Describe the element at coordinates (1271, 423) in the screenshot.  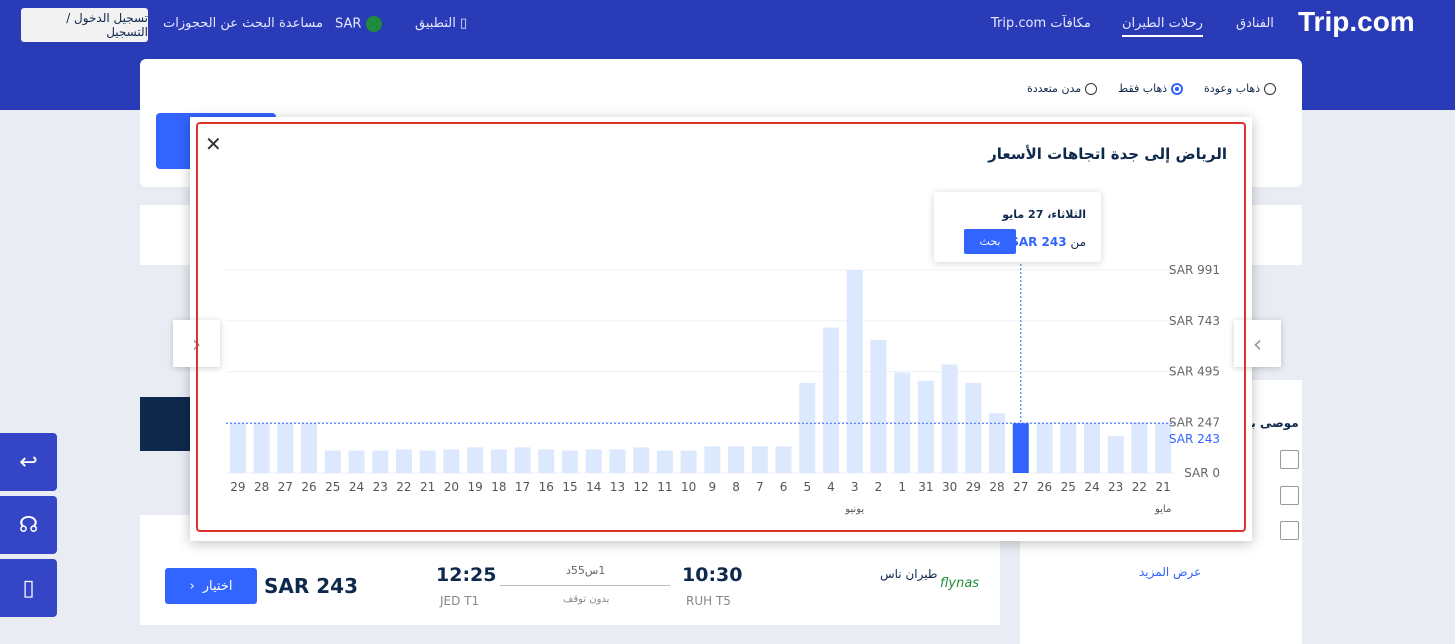
I see `recommended-label: موصى به` at that location.